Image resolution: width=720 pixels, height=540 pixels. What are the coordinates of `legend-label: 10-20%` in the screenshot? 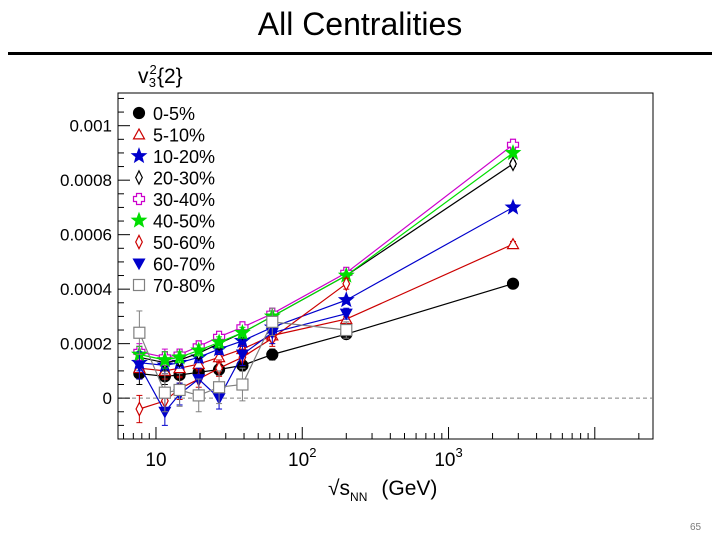 It's located at (184, 157).